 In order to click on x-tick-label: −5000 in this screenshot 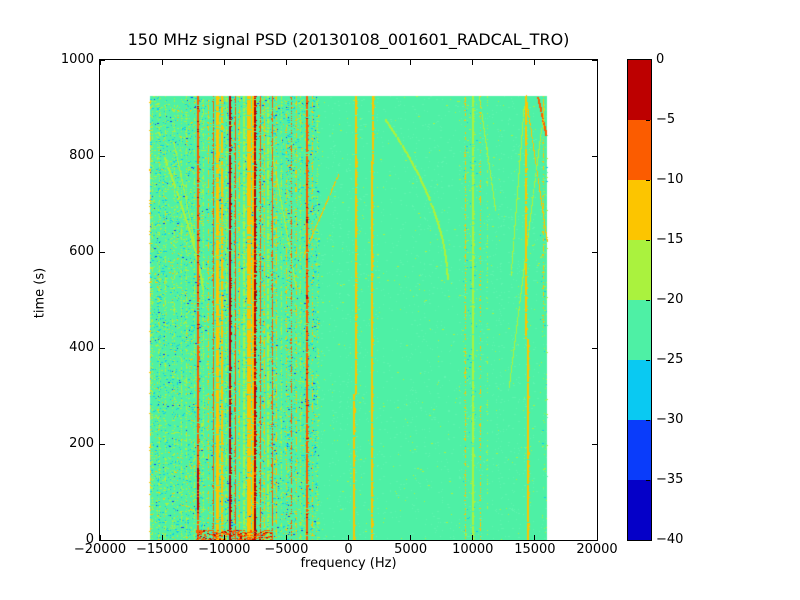, I will do `click(286, 549)`.